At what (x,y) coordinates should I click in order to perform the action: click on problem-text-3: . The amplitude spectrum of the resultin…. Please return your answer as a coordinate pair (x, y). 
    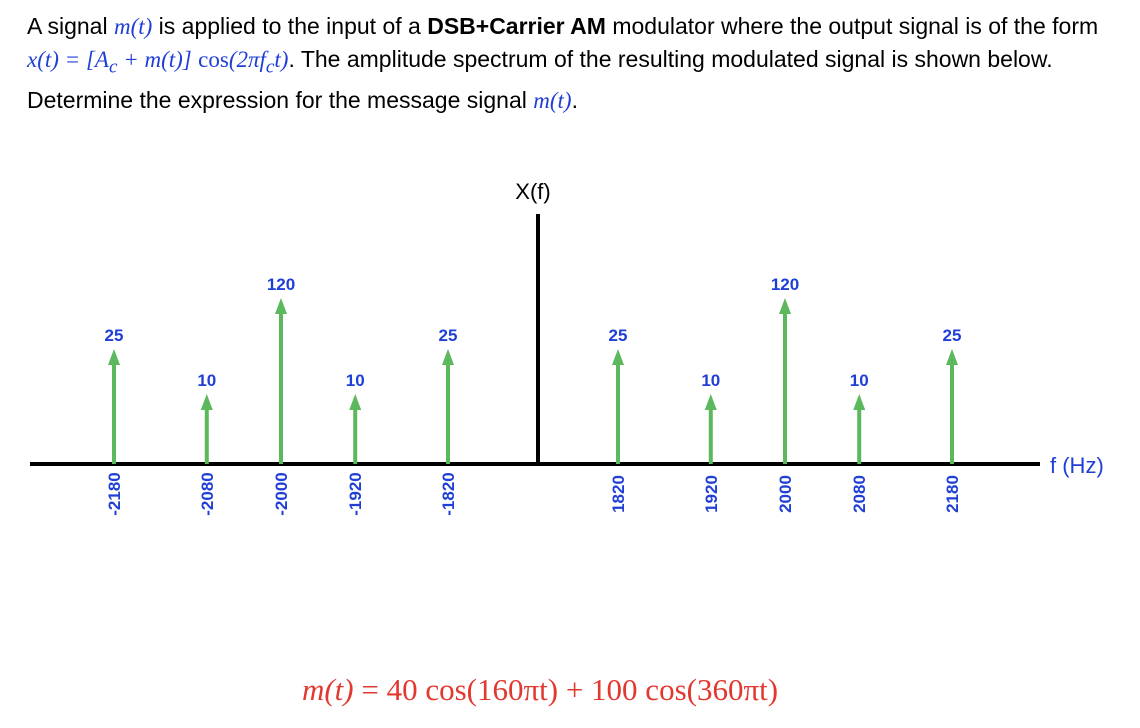
    Looking at the image, I should click on (540, 79).